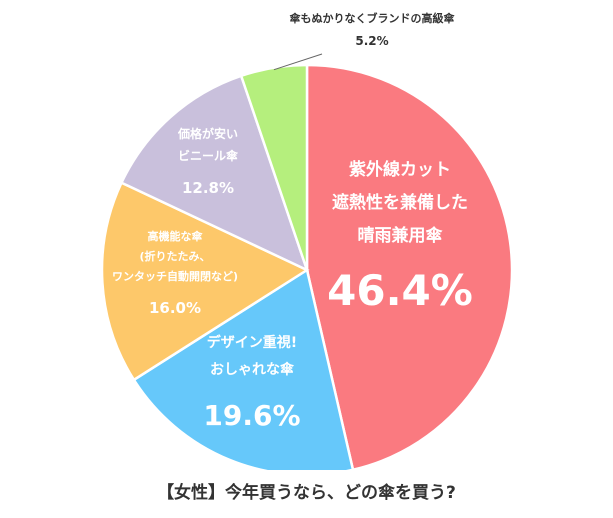 The width and height of the screenshot is (613, 518). Describe the element at coordinates (252, 356) in the screenshot. I see `slice-label: デザイン重視!おしゃれな傘` at that location.